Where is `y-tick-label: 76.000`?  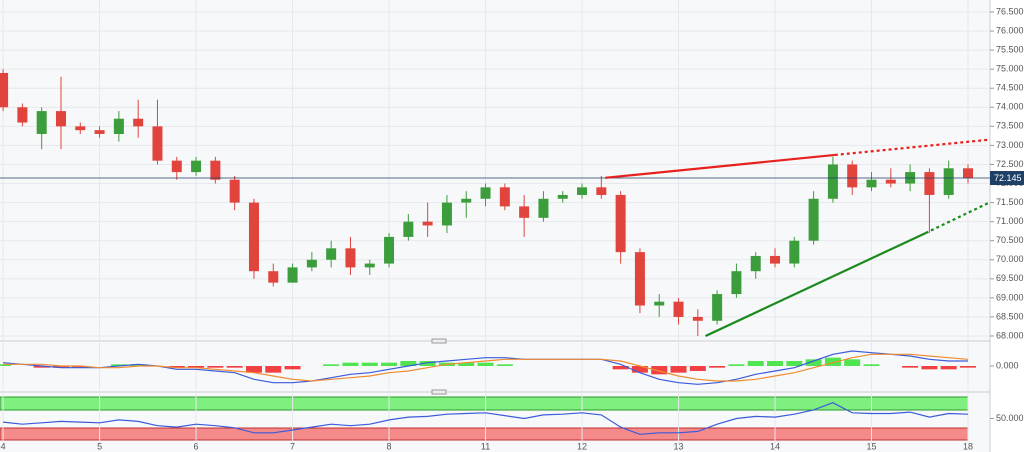
y-tick-label: 76.000 is located at coordinates (1010, 30).